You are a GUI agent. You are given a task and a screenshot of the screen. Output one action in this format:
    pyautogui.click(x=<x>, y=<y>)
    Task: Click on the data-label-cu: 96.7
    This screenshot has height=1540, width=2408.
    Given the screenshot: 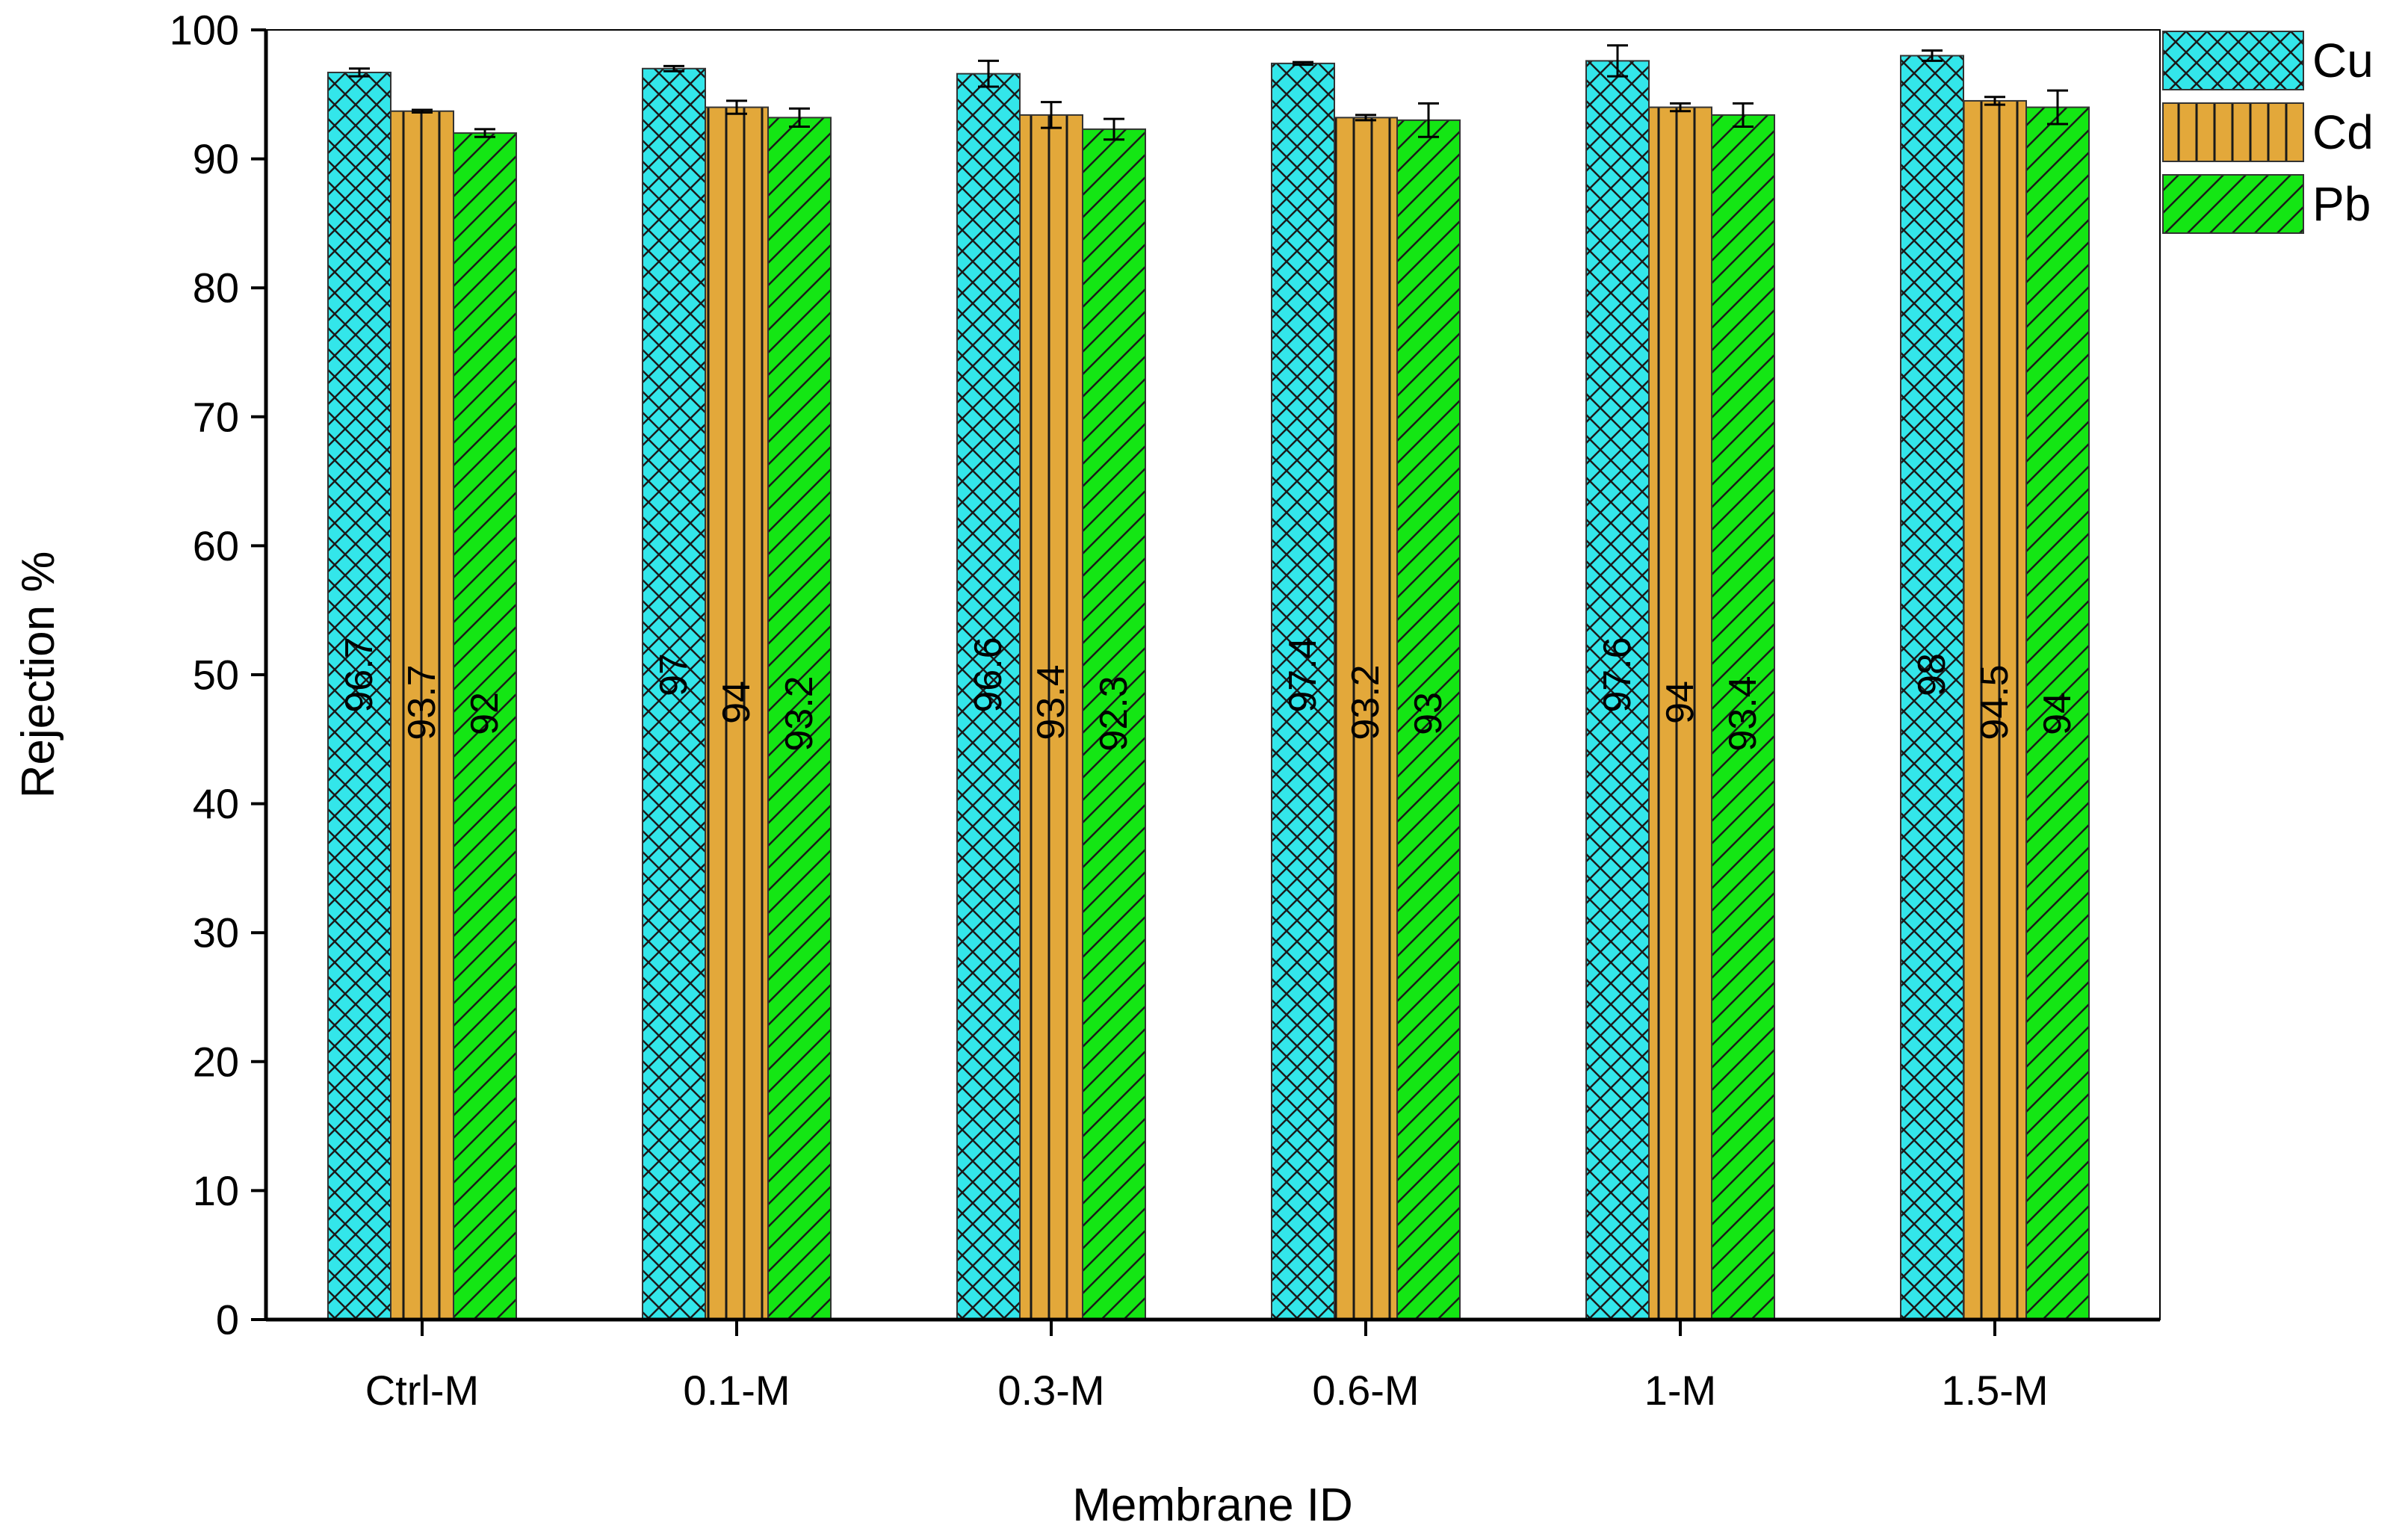 What is the action you would take?
    pyautogui.click(x=360, y=675)
    